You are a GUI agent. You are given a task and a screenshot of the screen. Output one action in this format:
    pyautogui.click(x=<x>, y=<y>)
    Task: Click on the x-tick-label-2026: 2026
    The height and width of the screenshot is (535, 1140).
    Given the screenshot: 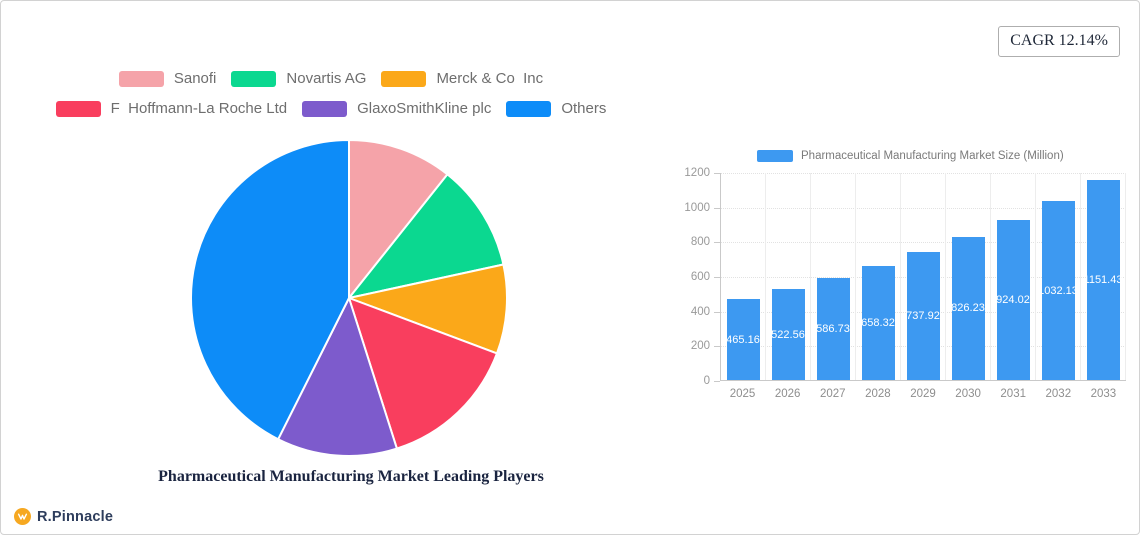 What is the action you would take?
    pyautogui.click(x=787, y=394)
    